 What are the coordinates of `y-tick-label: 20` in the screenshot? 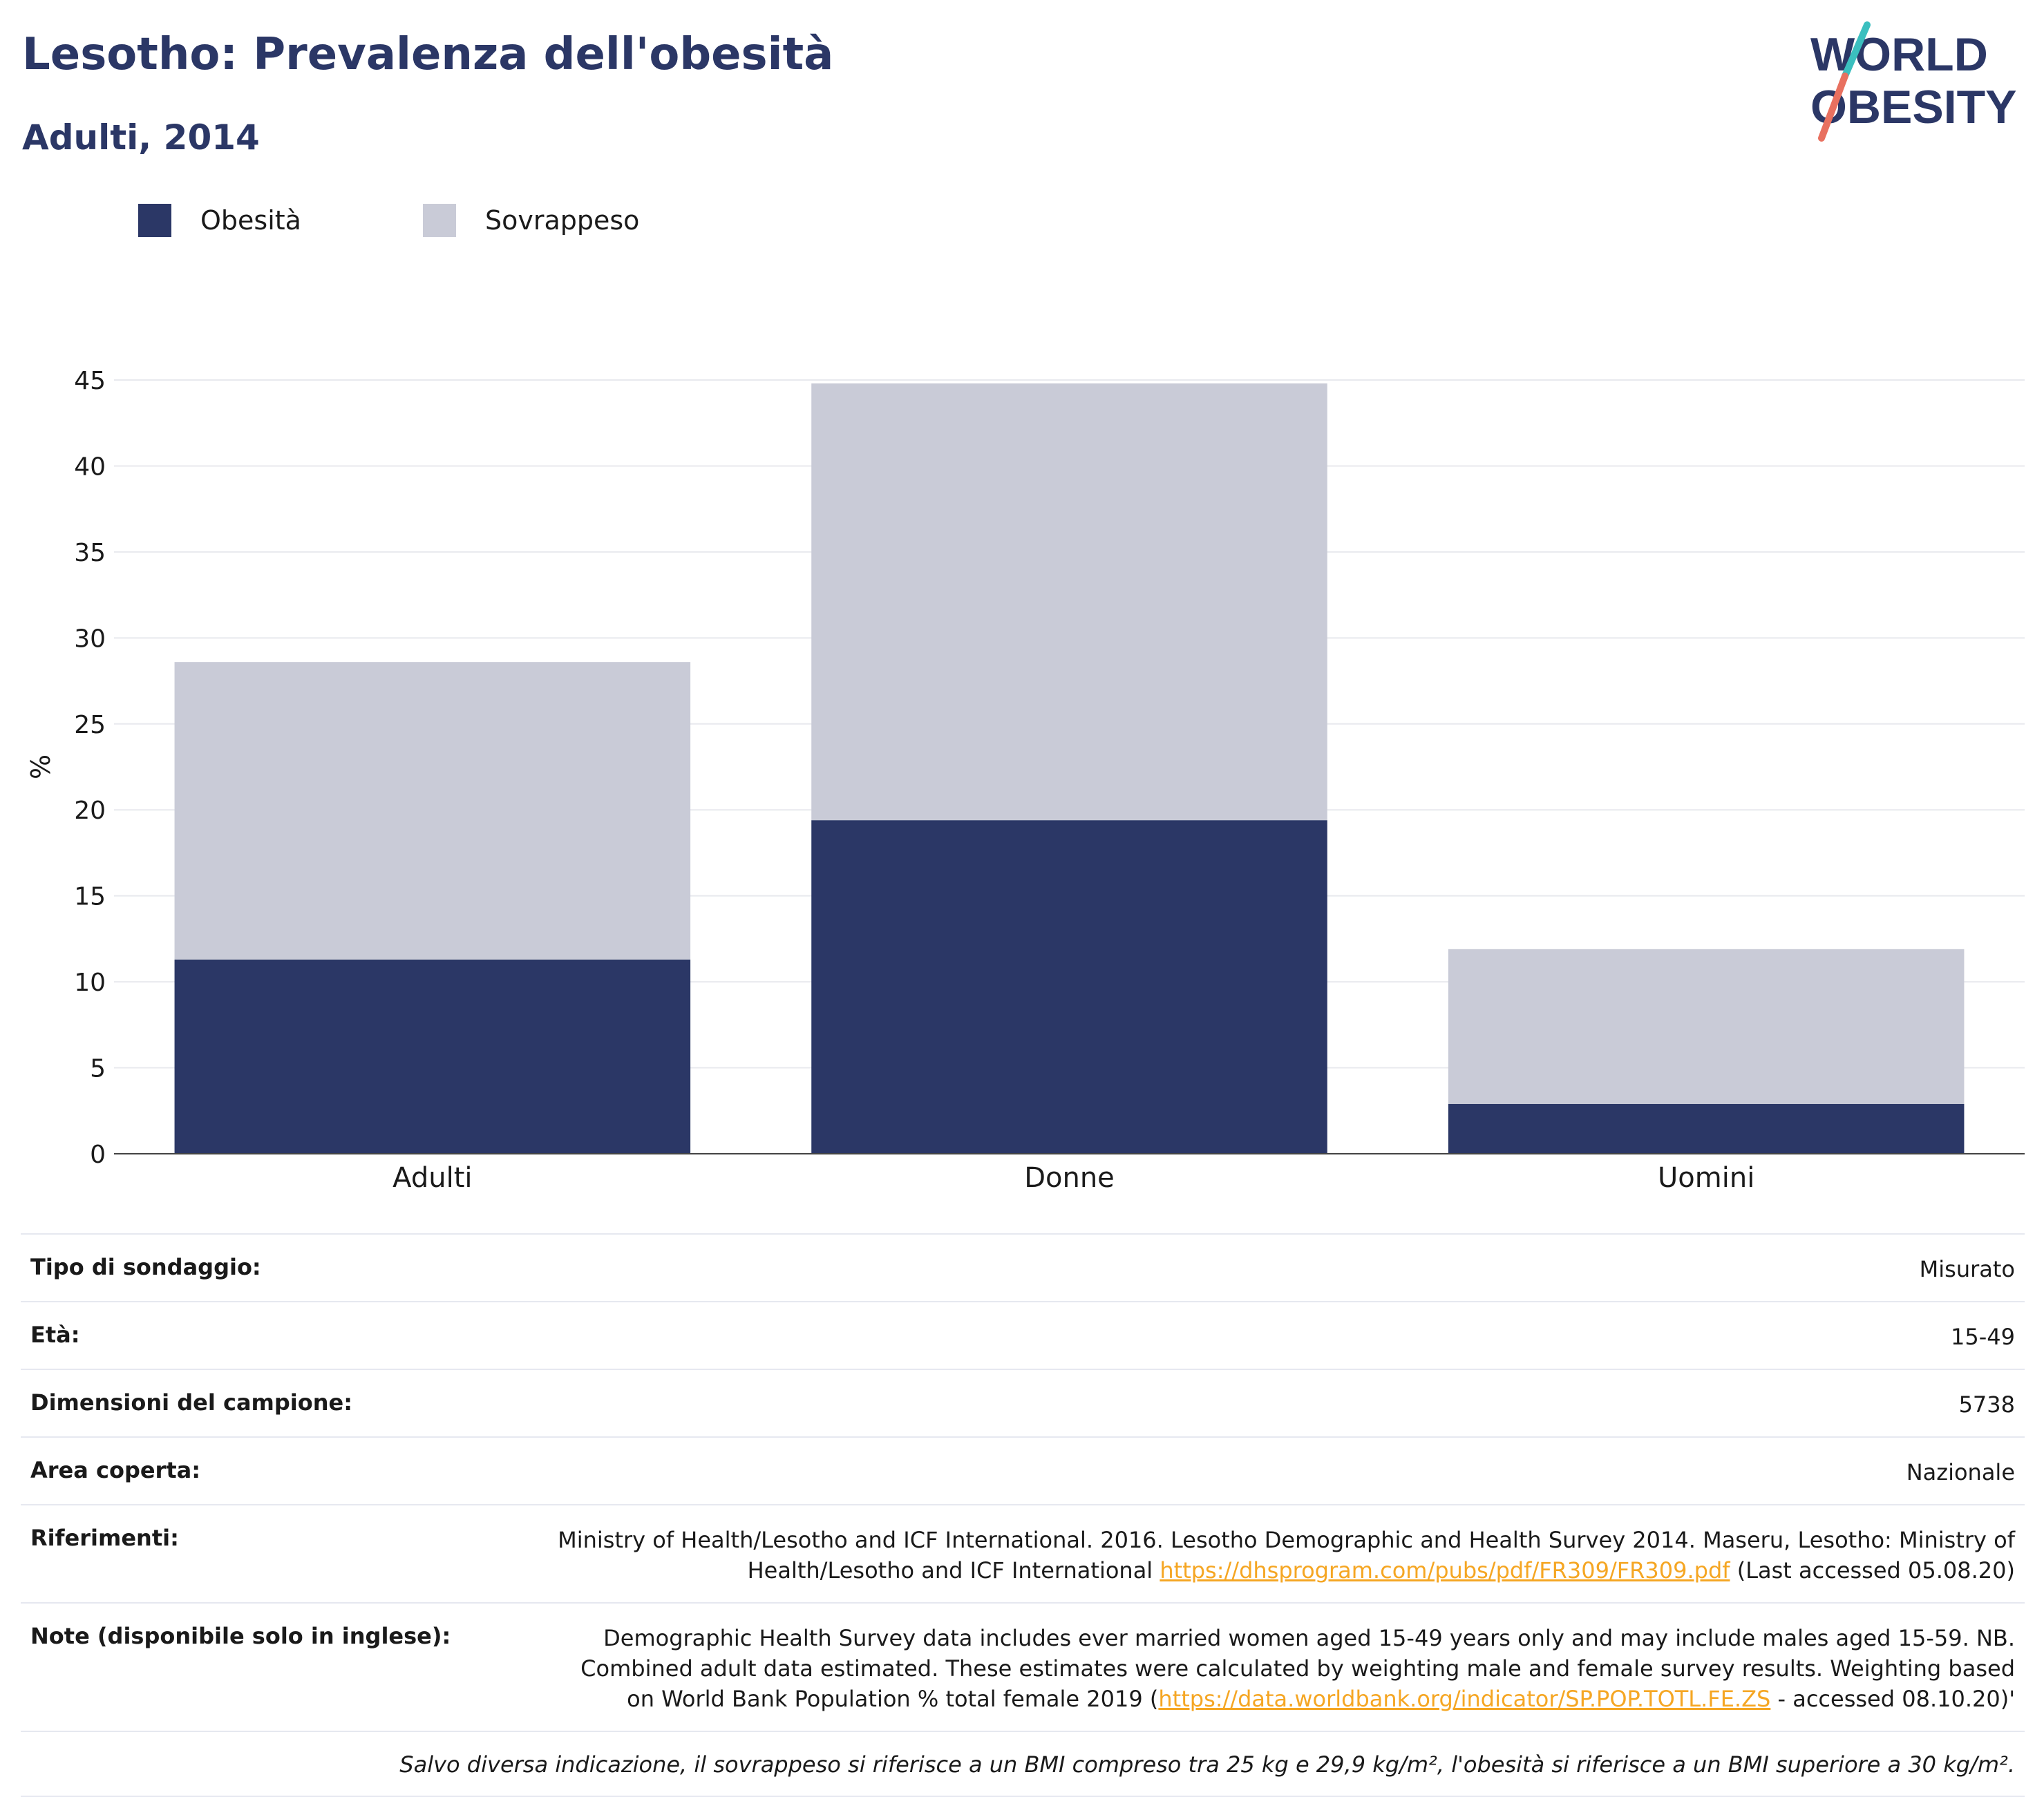 It's located at (90, 811).